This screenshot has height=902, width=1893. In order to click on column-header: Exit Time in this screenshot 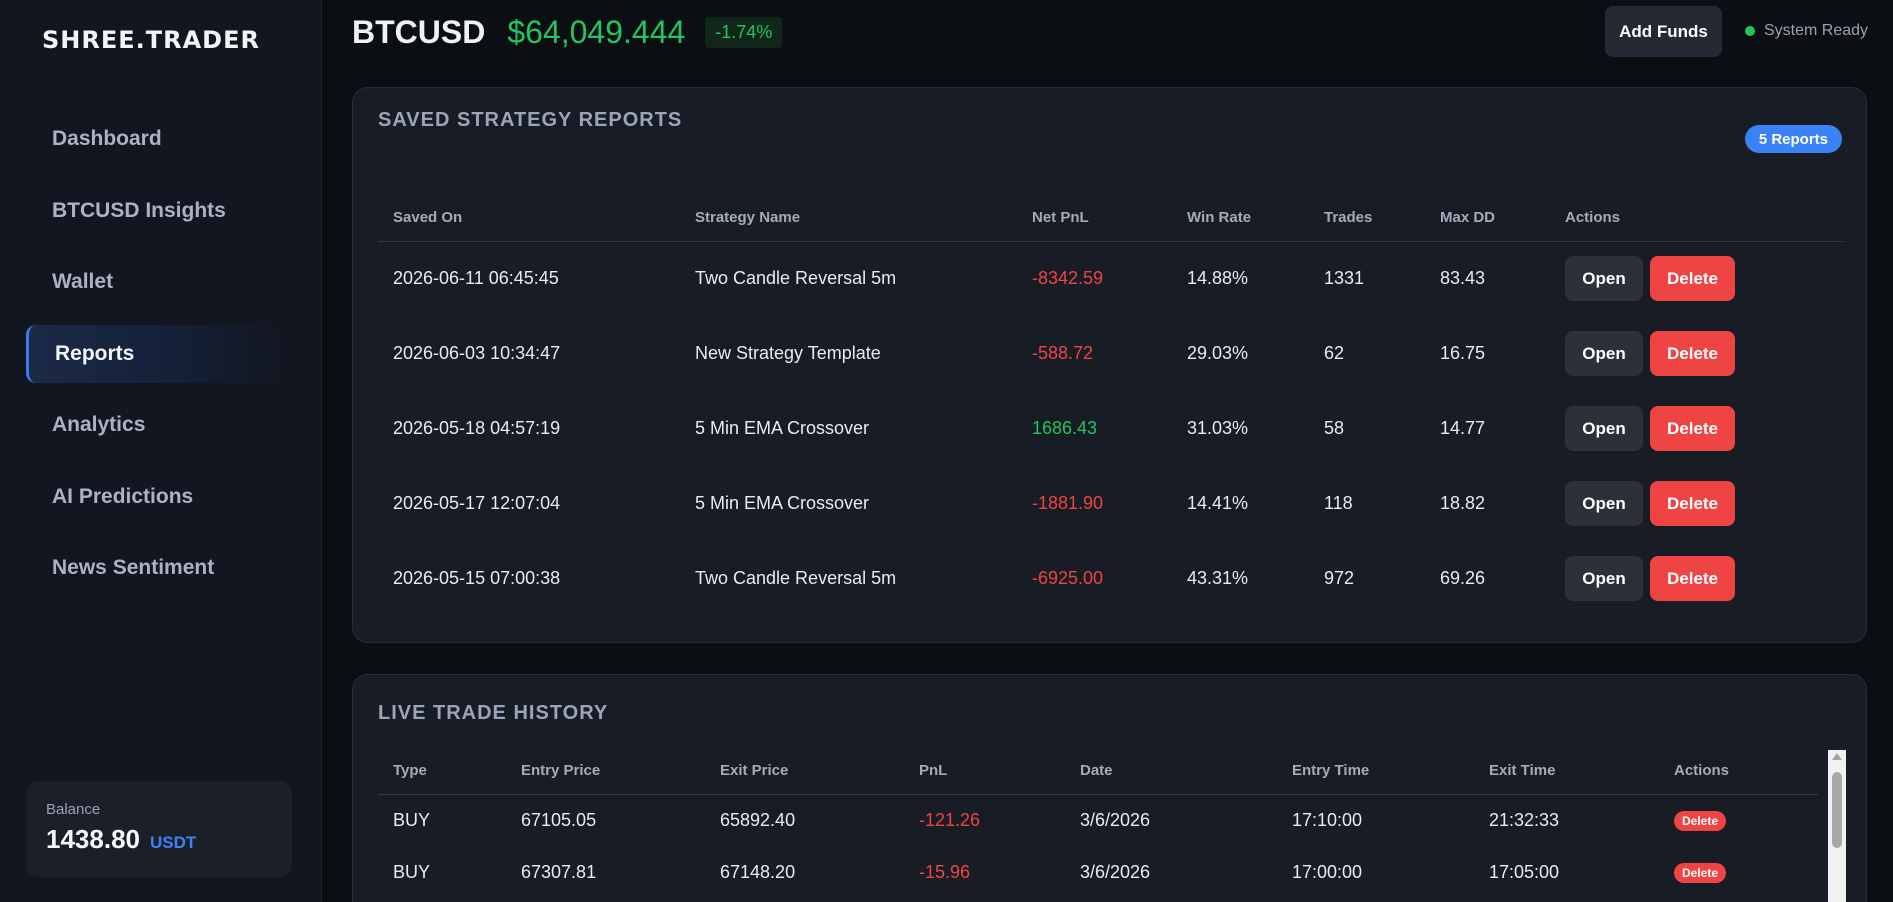, I will do `click(1566, 771)`.